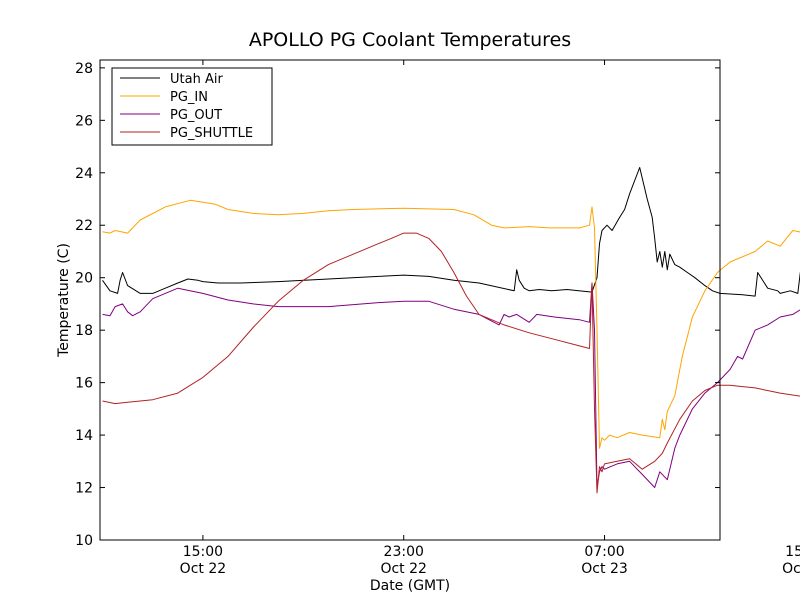 The height and width of the screenshot is (600, 800). What do you see at coordinates (410, 586) in the screenshot?
I see `x-axis-label: Date (GMT)` at bounding box center [410, 586].